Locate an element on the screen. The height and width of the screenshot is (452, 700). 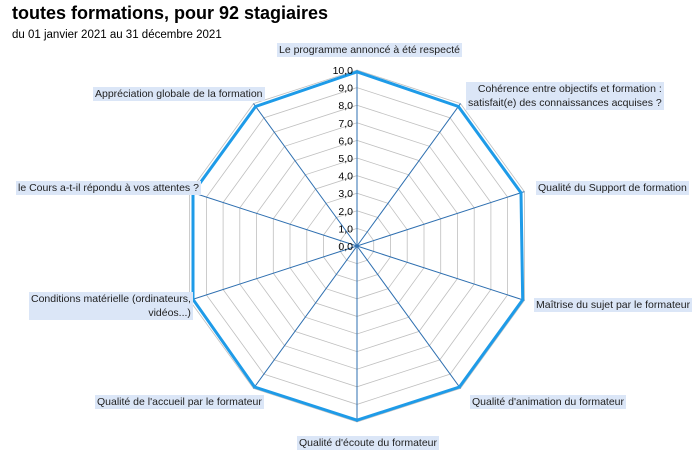
axis-label-ecoute: Qualité d'écoute du formateur is located at coordinates (368, 443).